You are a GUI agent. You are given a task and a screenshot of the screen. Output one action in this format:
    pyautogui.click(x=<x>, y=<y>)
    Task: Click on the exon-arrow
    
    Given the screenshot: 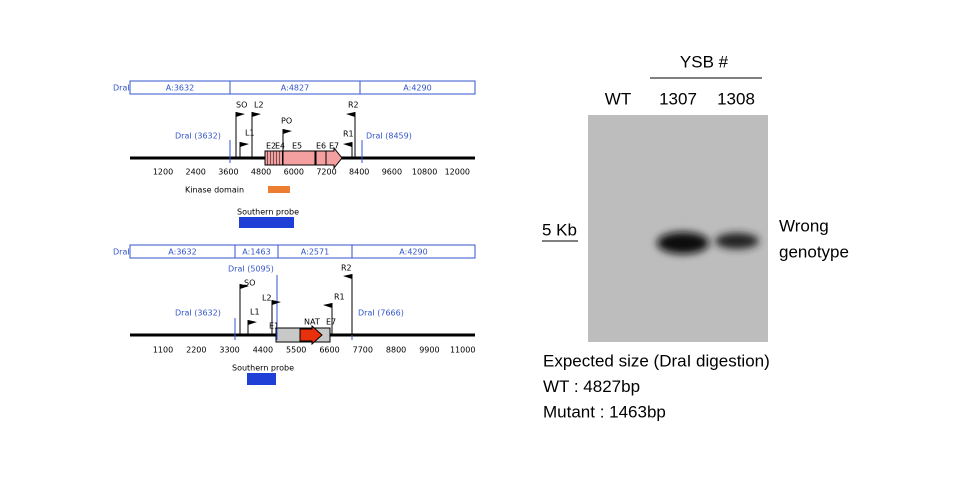 What is the action you would take?
    pyautogui.click(x=334, y=158)
    